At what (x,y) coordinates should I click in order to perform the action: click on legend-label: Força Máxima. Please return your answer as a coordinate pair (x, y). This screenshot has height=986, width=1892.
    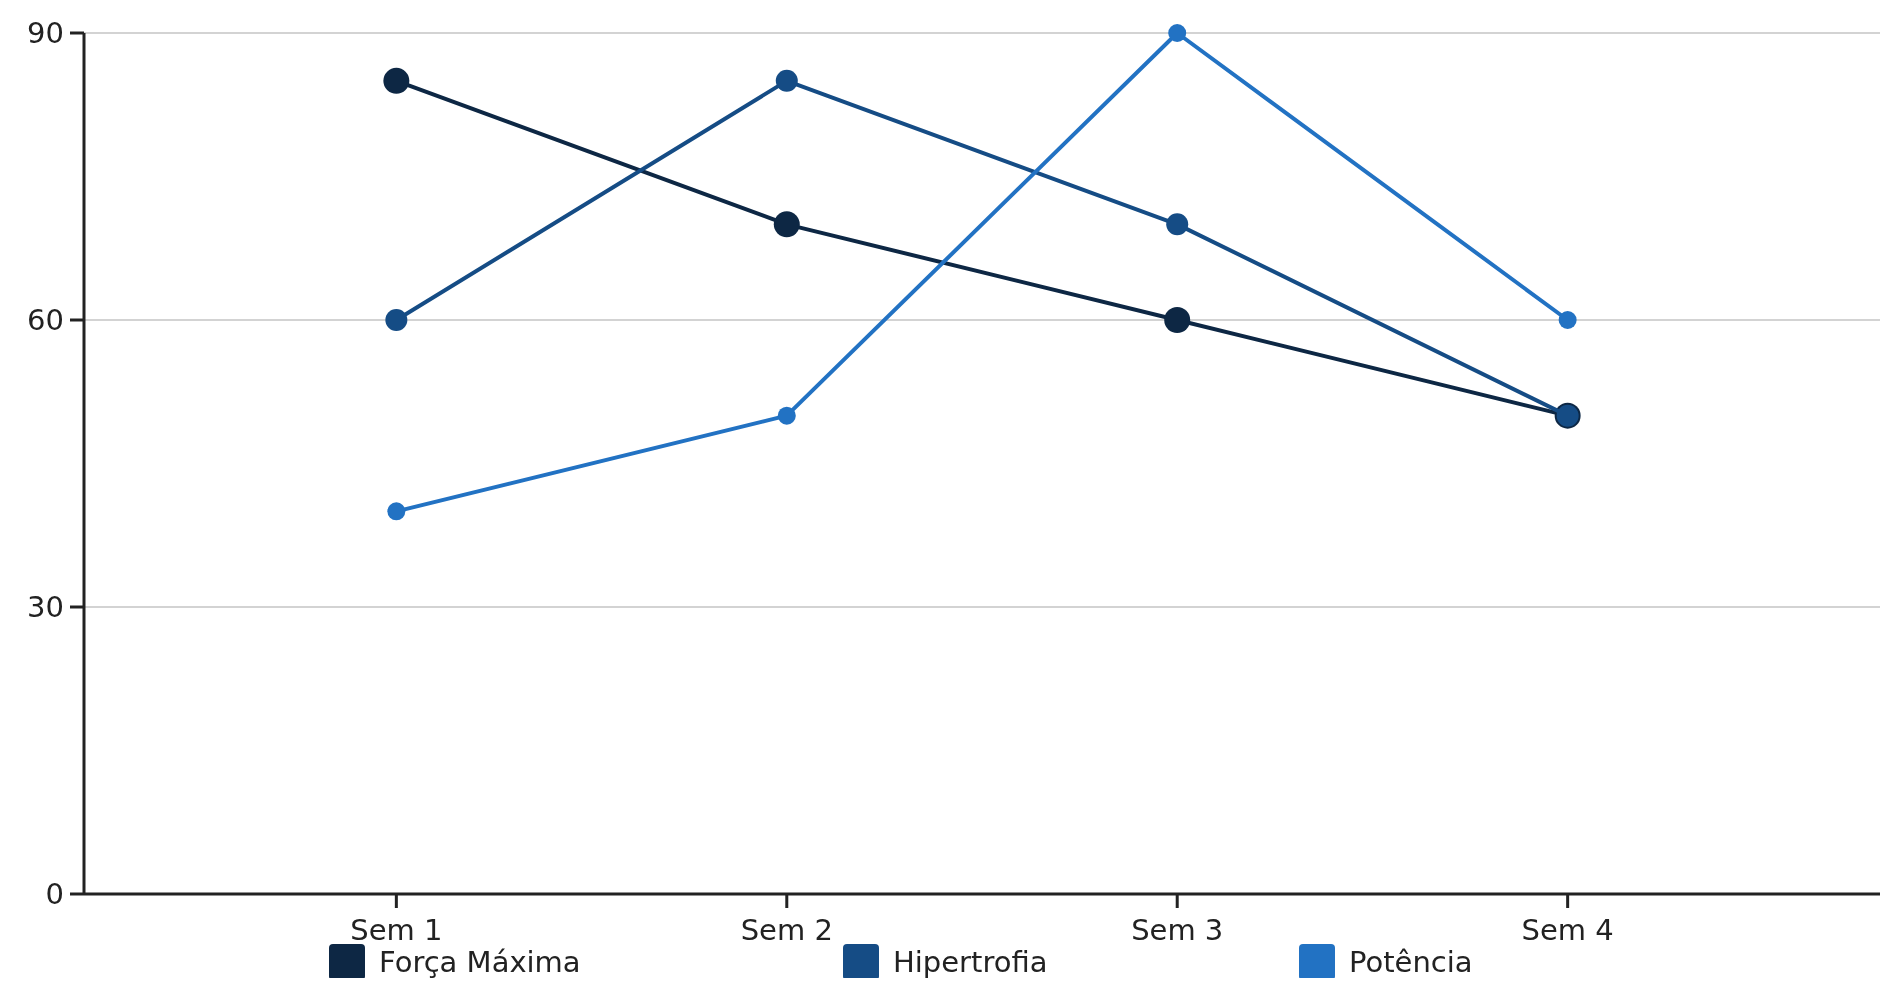
    Looking at the image, I should click on (480, 962).